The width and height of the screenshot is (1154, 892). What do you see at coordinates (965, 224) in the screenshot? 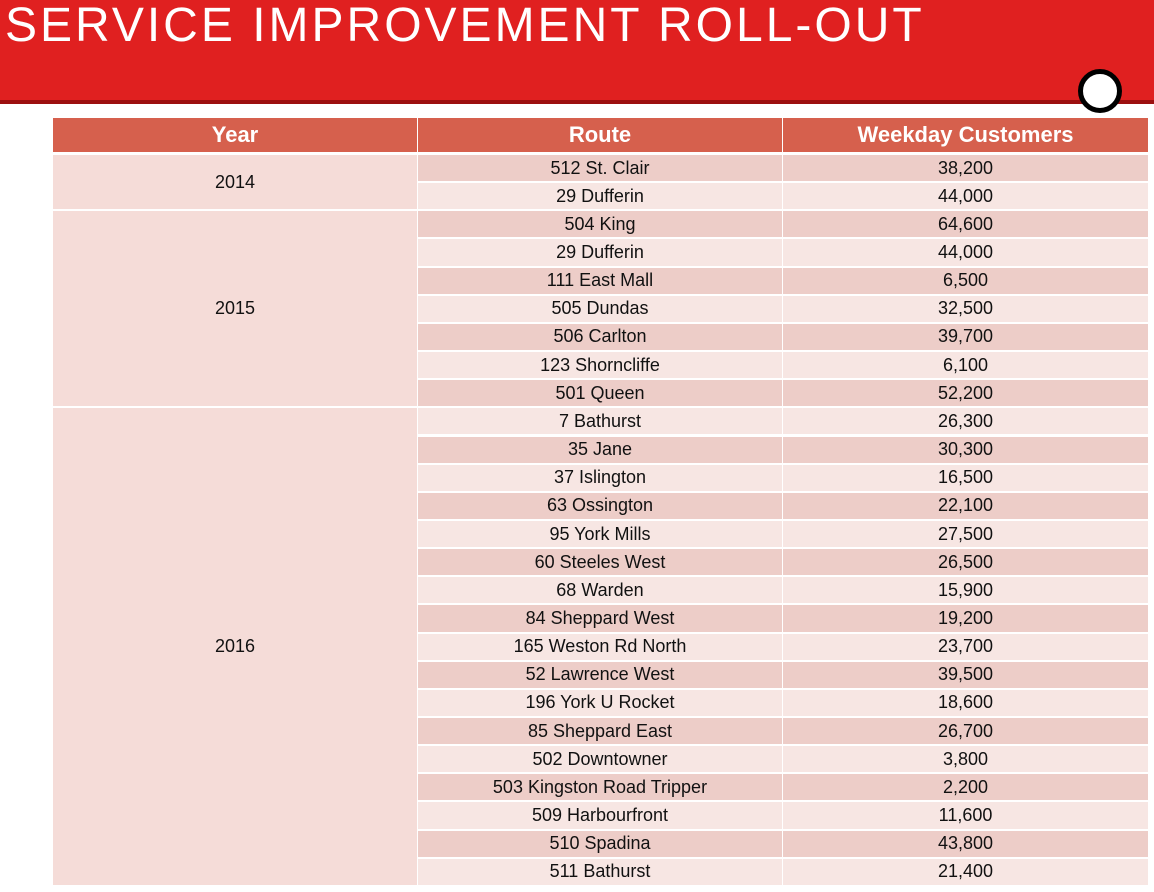
I see `customers-cell: 64,600` at bounding box center [965, 224].